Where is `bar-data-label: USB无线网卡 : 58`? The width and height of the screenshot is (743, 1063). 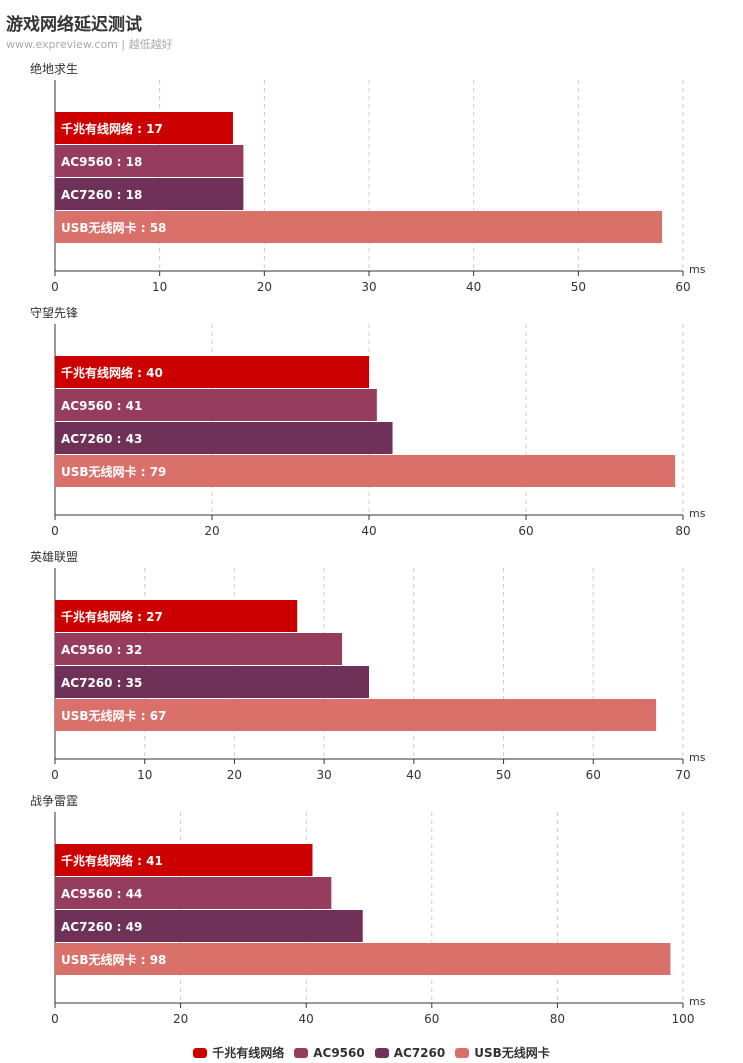
bar-data-label: USB无线网卡 : 58 is located at coordinates (113, 227).